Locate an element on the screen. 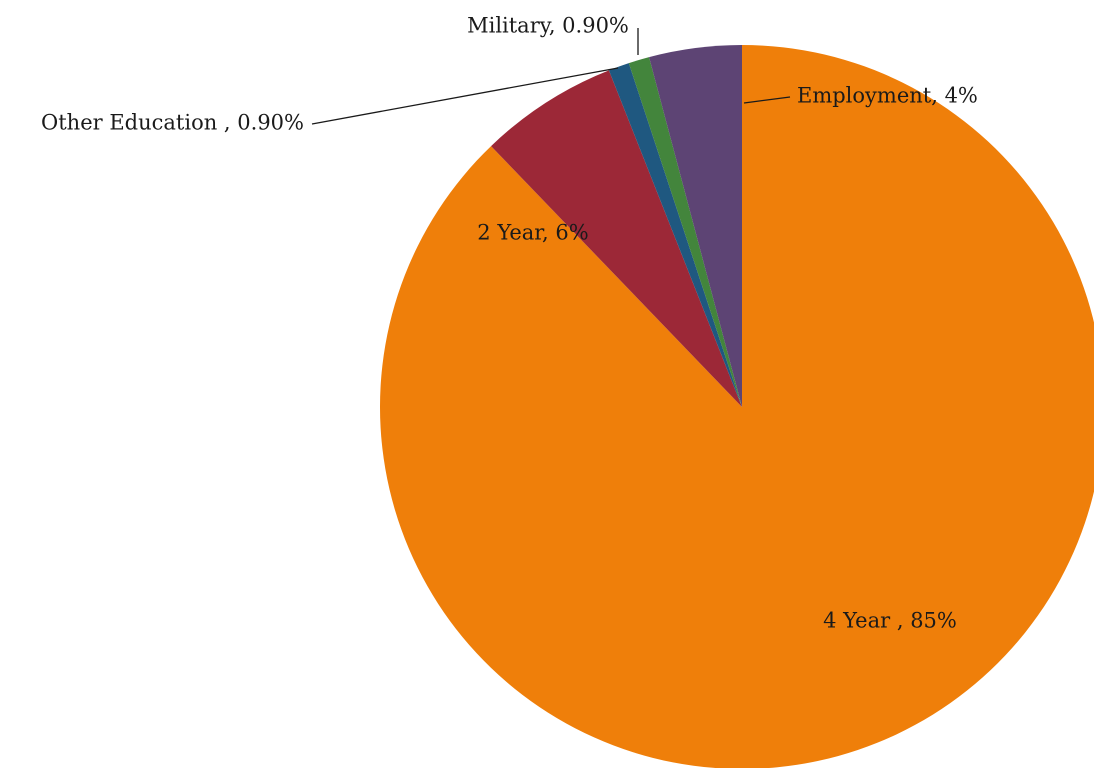 The image size is (1094, 768). pie-slice-employment is located at coordinates (695, 226).